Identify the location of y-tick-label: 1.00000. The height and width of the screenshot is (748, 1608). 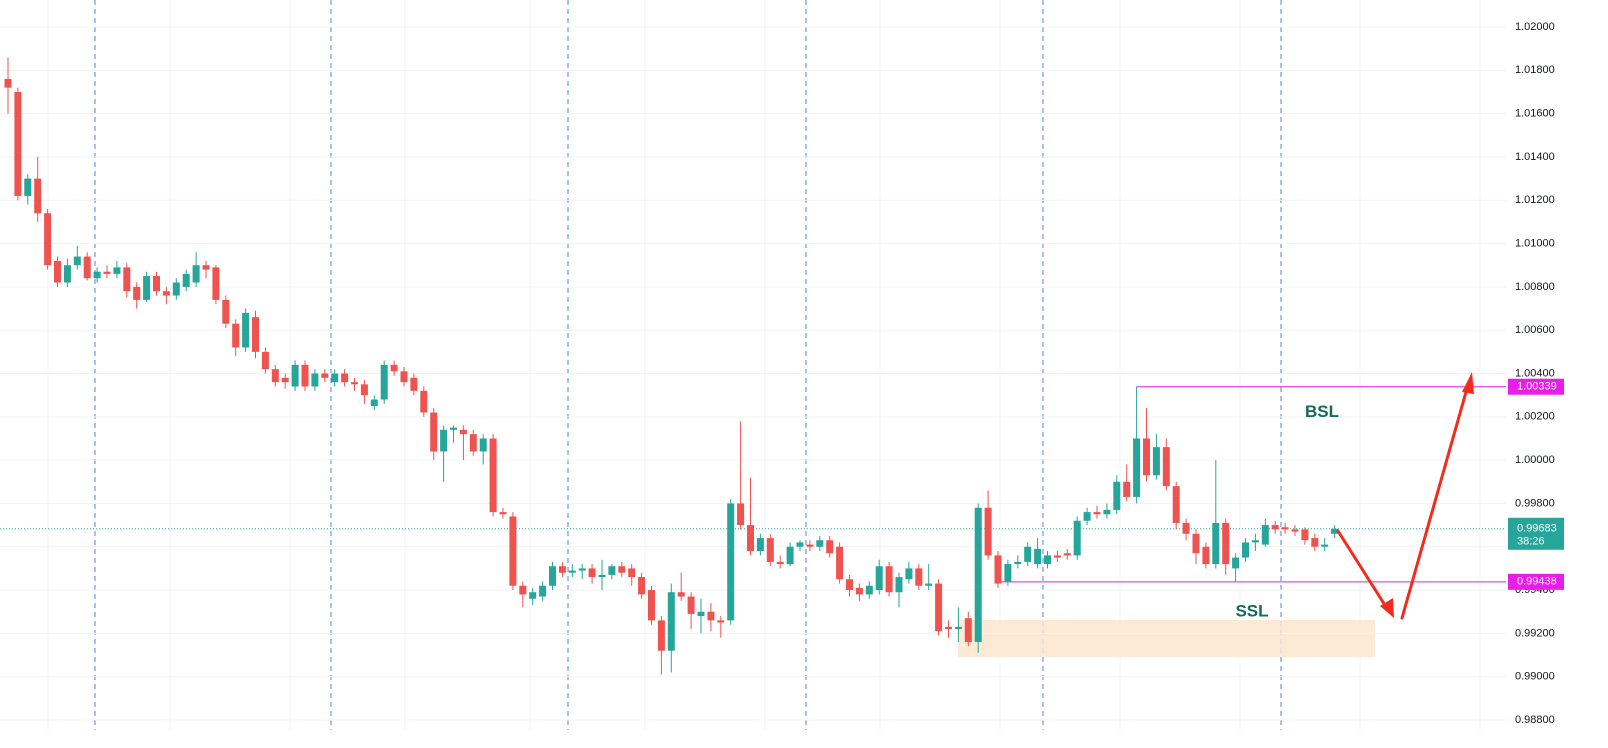
(1535, 460).